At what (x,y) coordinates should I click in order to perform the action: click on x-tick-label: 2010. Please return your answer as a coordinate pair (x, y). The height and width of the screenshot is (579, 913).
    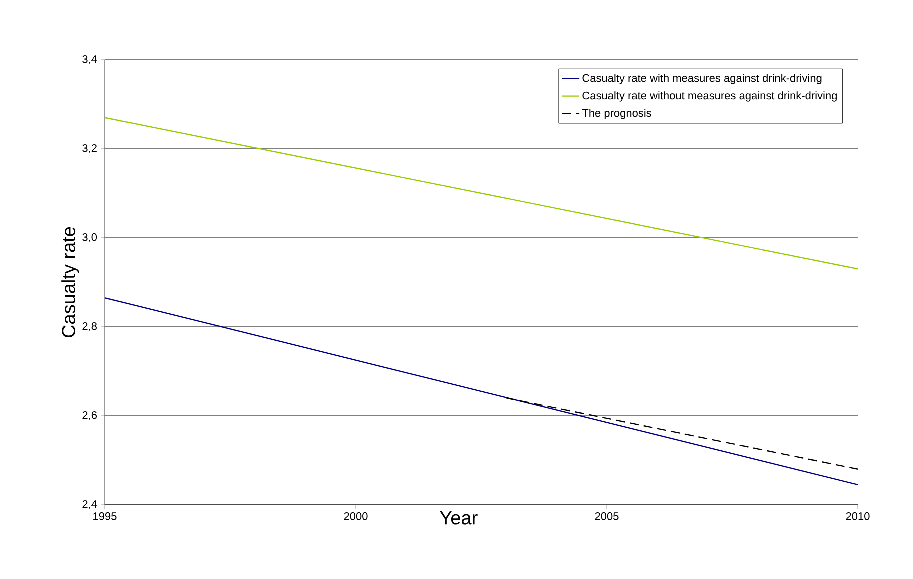
    Looking at the image, I should click on (858, 516).